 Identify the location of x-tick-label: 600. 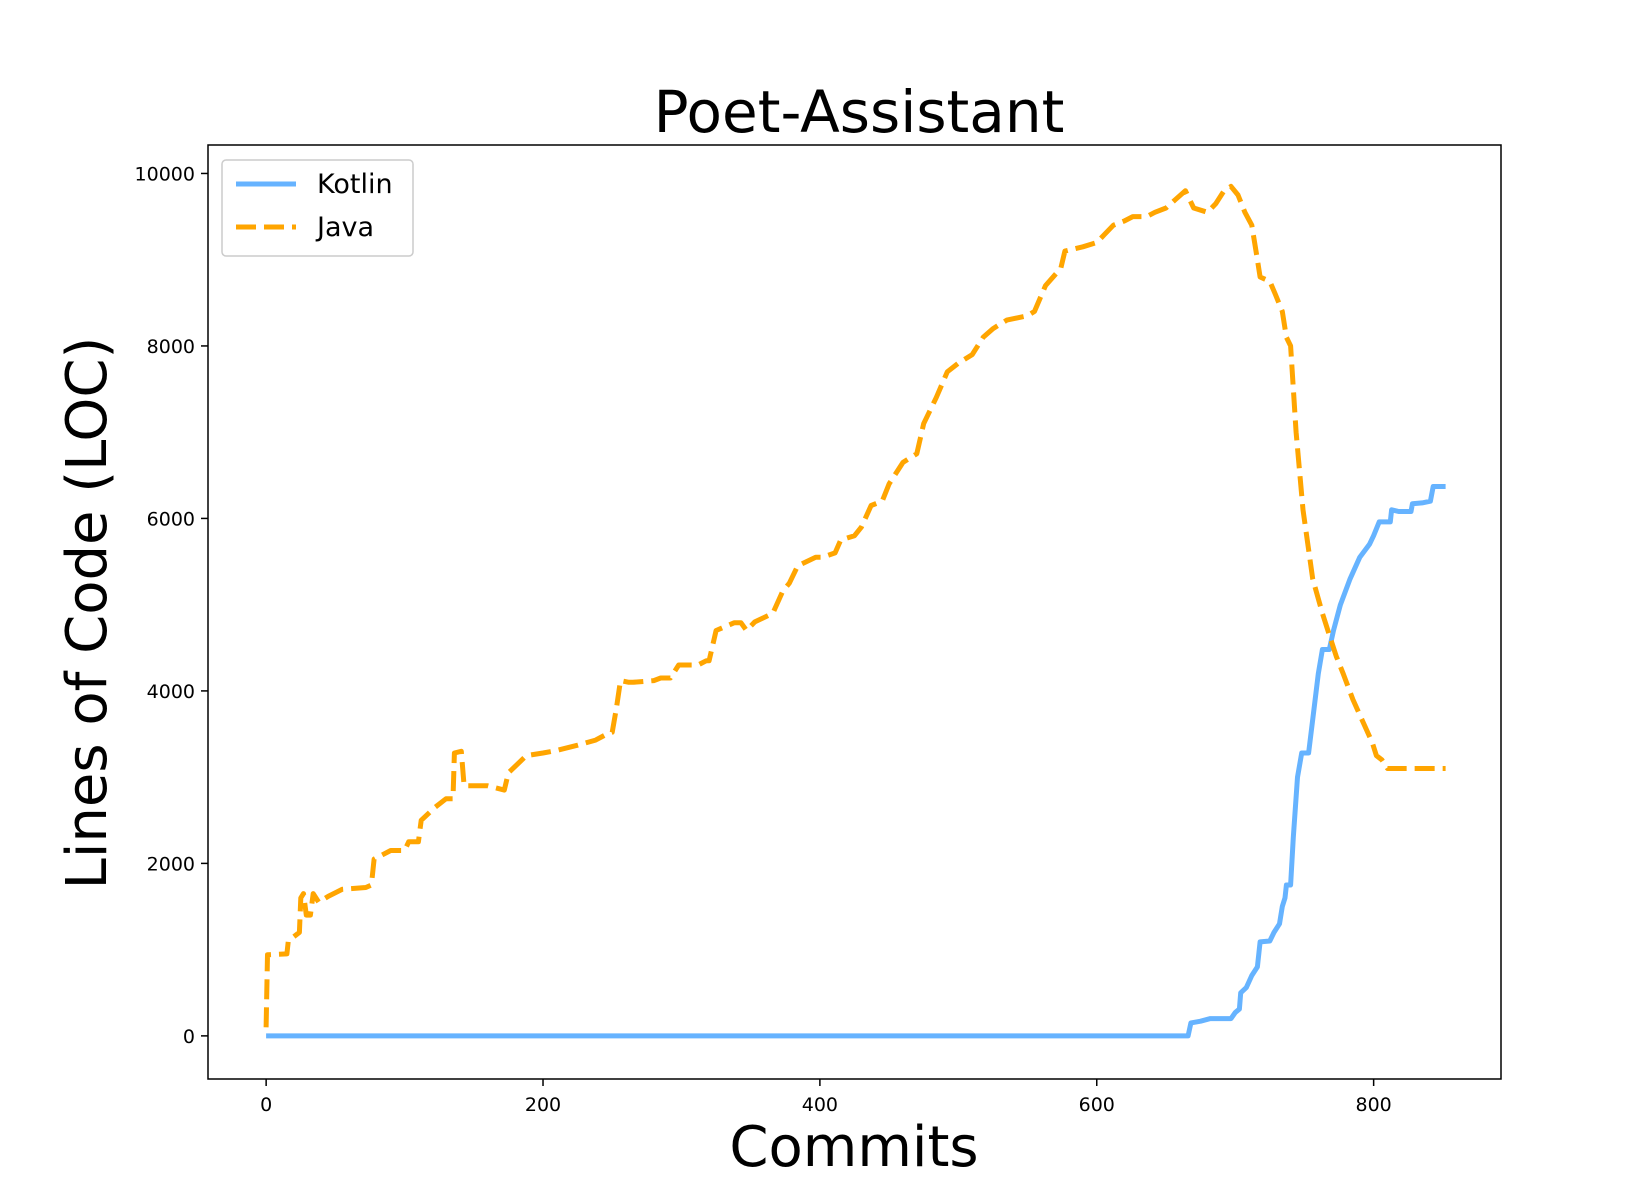
(1097, 1105).